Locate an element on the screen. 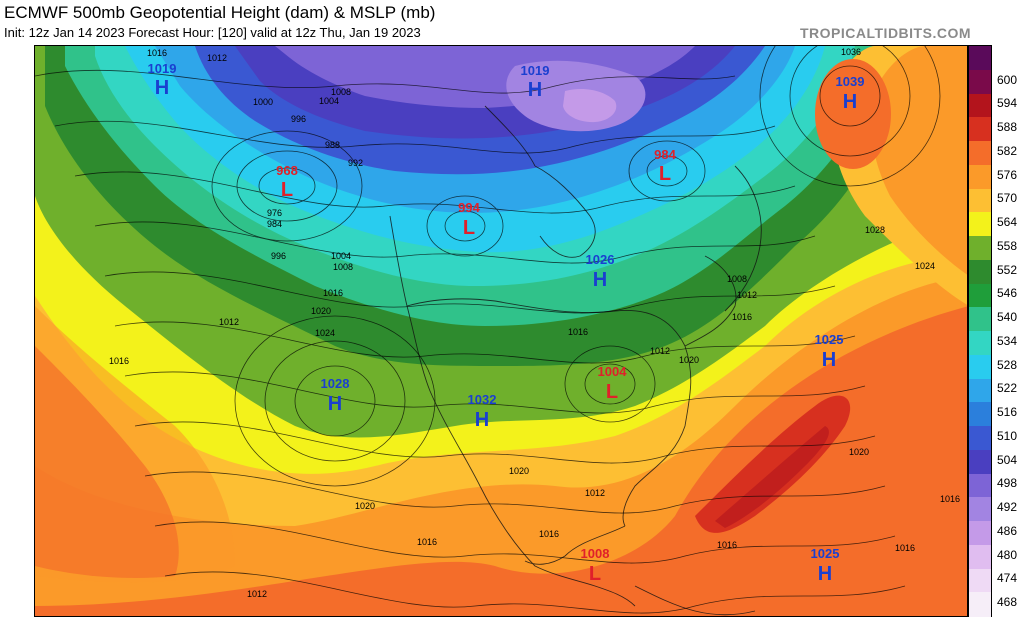  colorbar-label: 534 is located at coordinates (1007, 340).